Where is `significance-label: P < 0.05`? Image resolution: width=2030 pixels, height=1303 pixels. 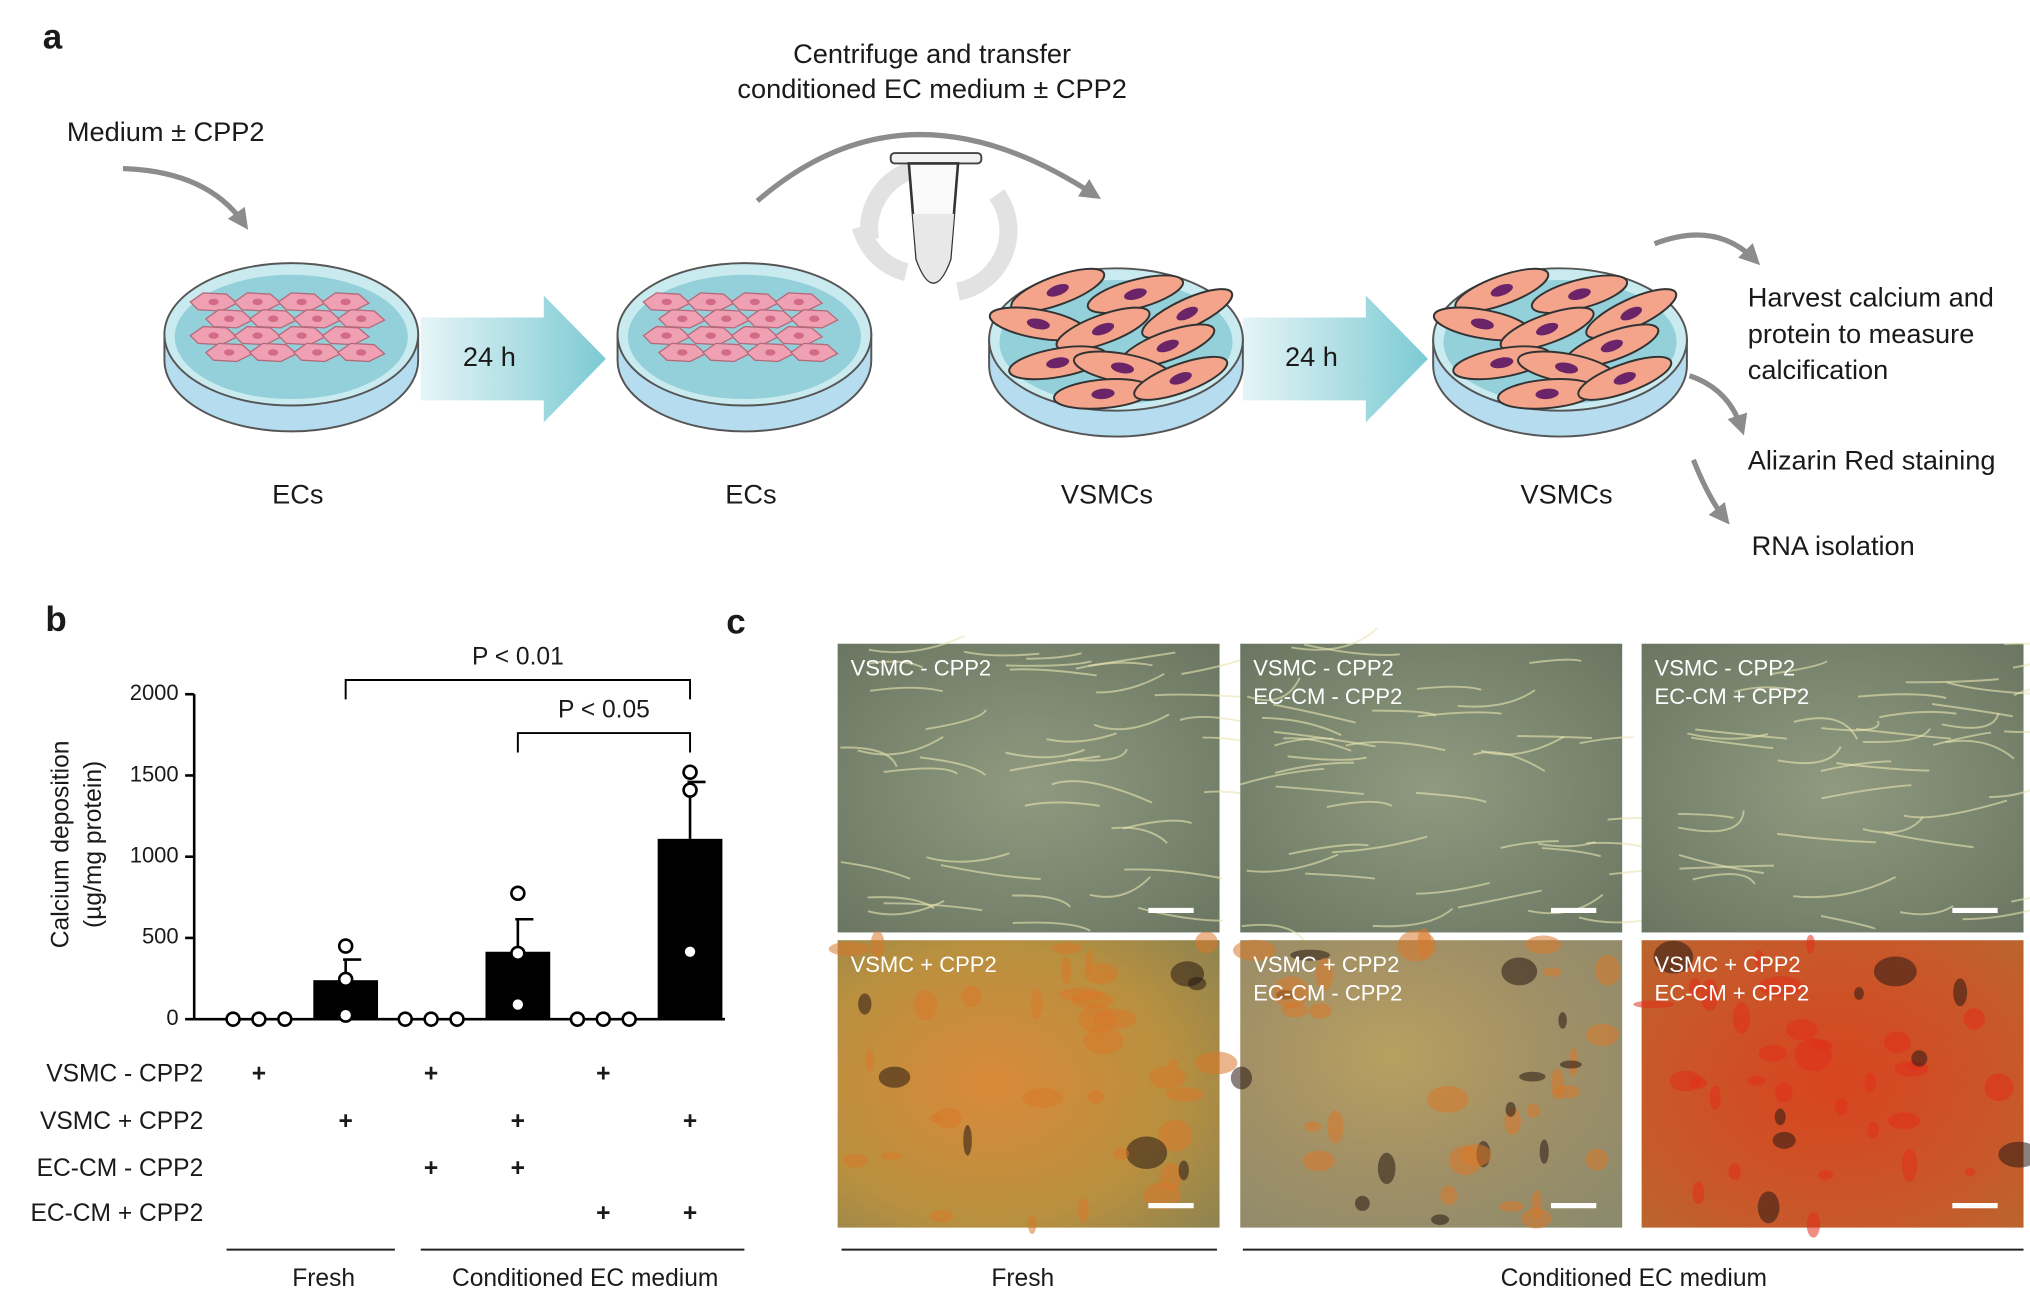 significance-label: P < 0.05 is located at coordinates (604, 710).